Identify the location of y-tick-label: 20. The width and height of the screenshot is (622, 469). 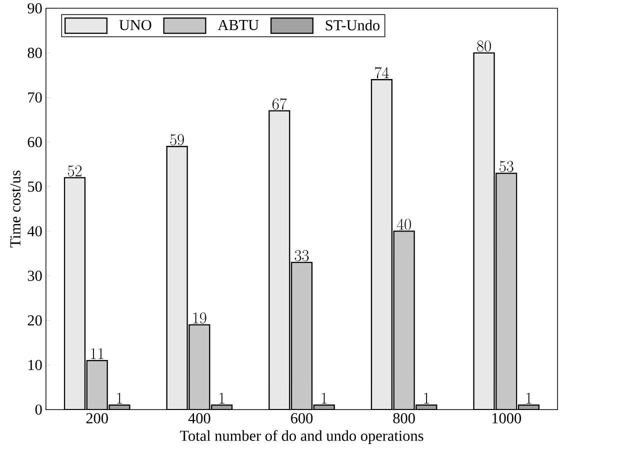
(35, 321).